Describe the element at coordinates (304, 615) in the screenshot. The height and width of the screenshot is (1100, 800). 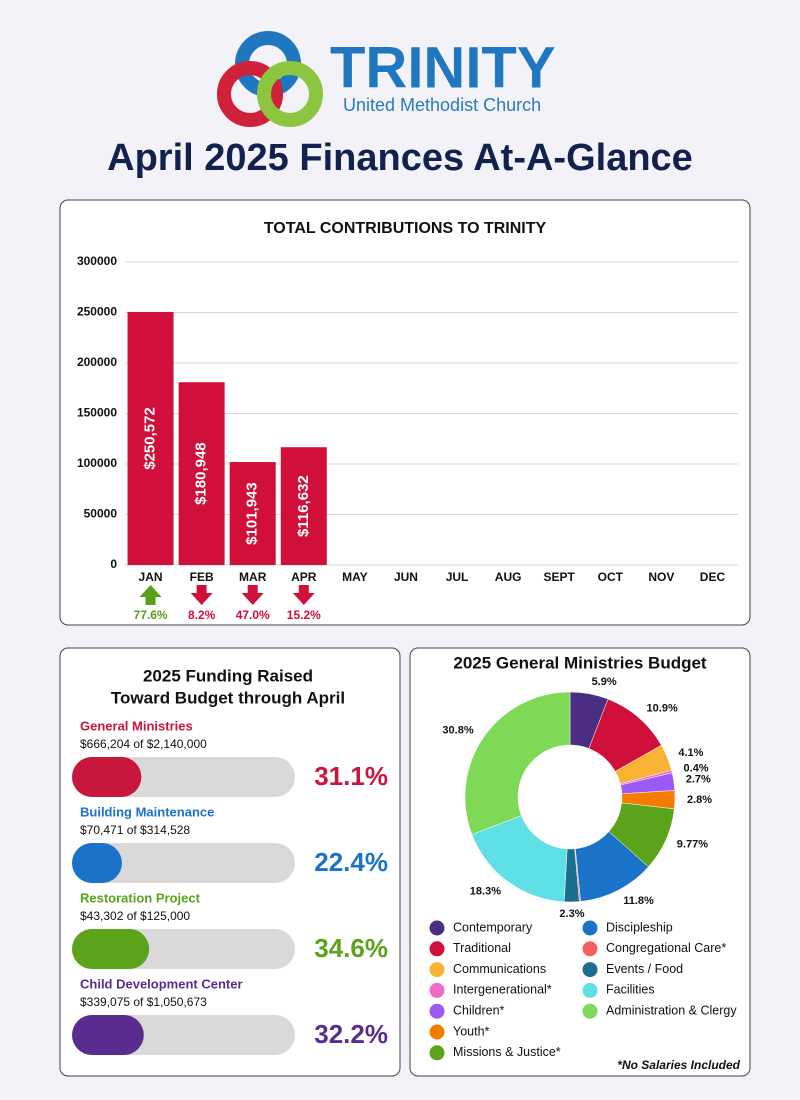
I see `change-label: 15.2%` at that location.